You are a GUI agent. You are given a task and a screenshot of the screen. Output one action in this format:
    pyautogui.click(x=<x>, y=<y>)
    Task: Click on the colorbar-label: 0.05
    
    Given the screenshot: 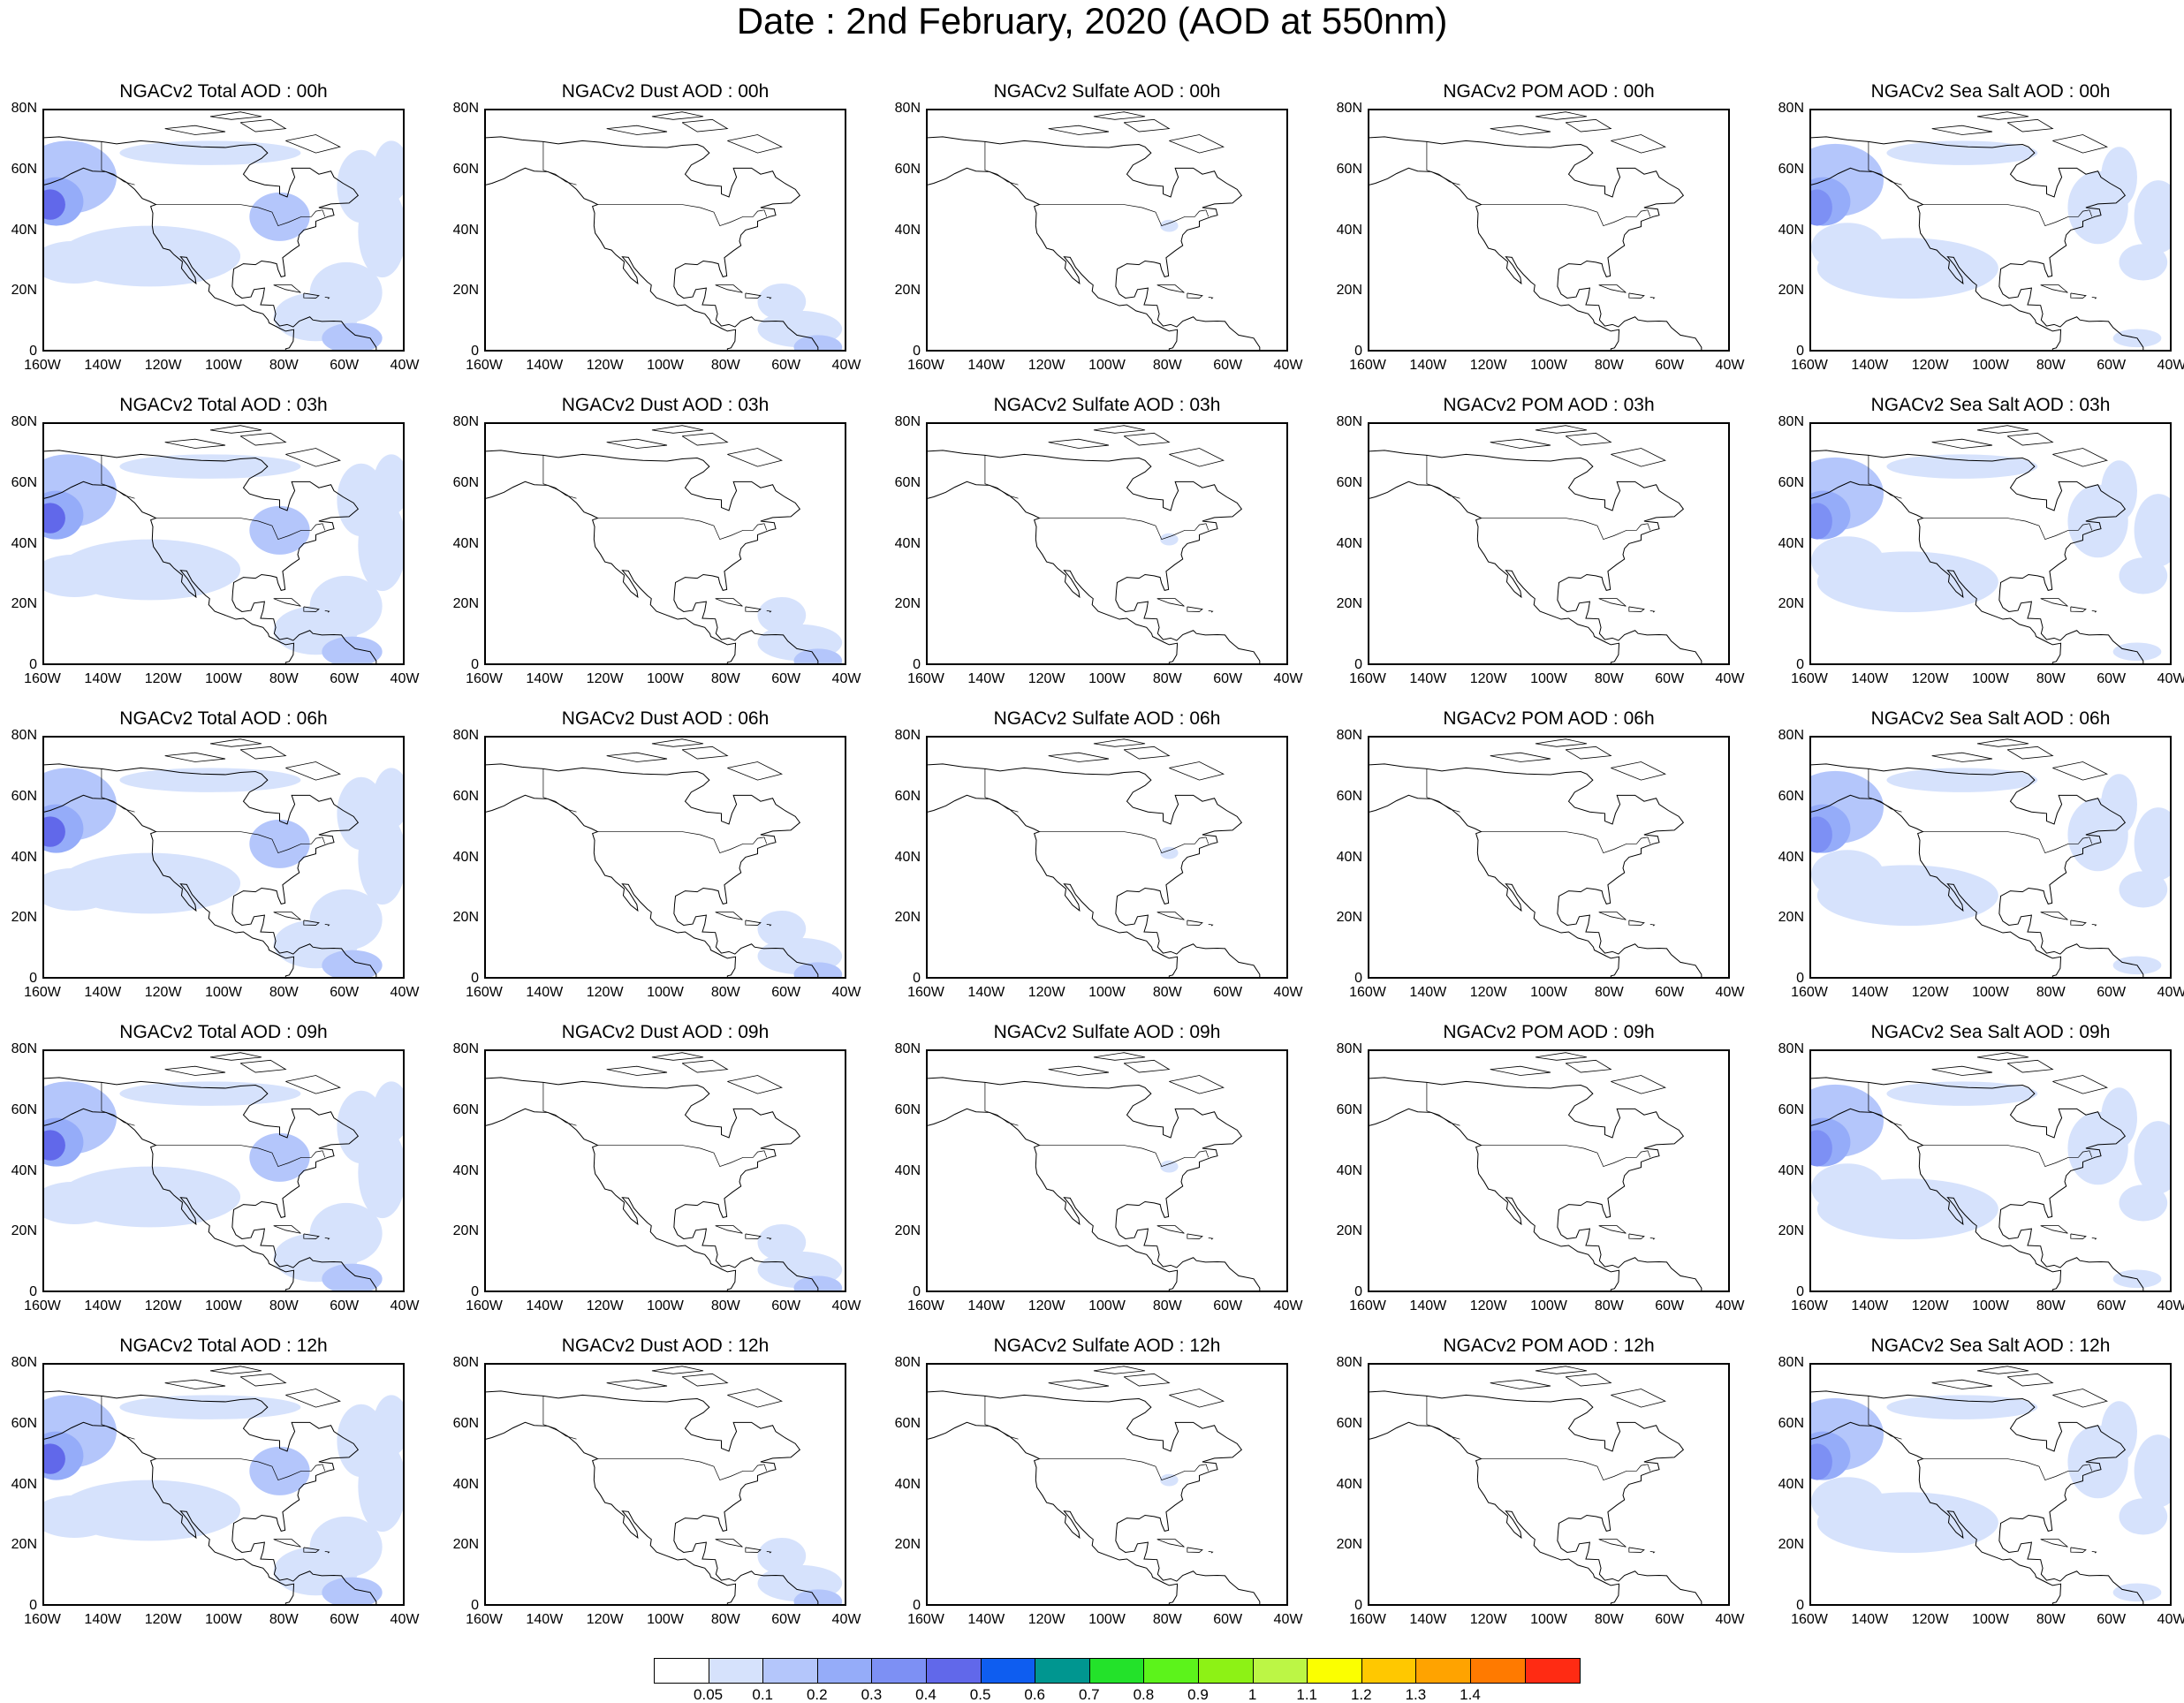 What is the action you would take?
    pyautogui.click(x=709, y=1694)
    